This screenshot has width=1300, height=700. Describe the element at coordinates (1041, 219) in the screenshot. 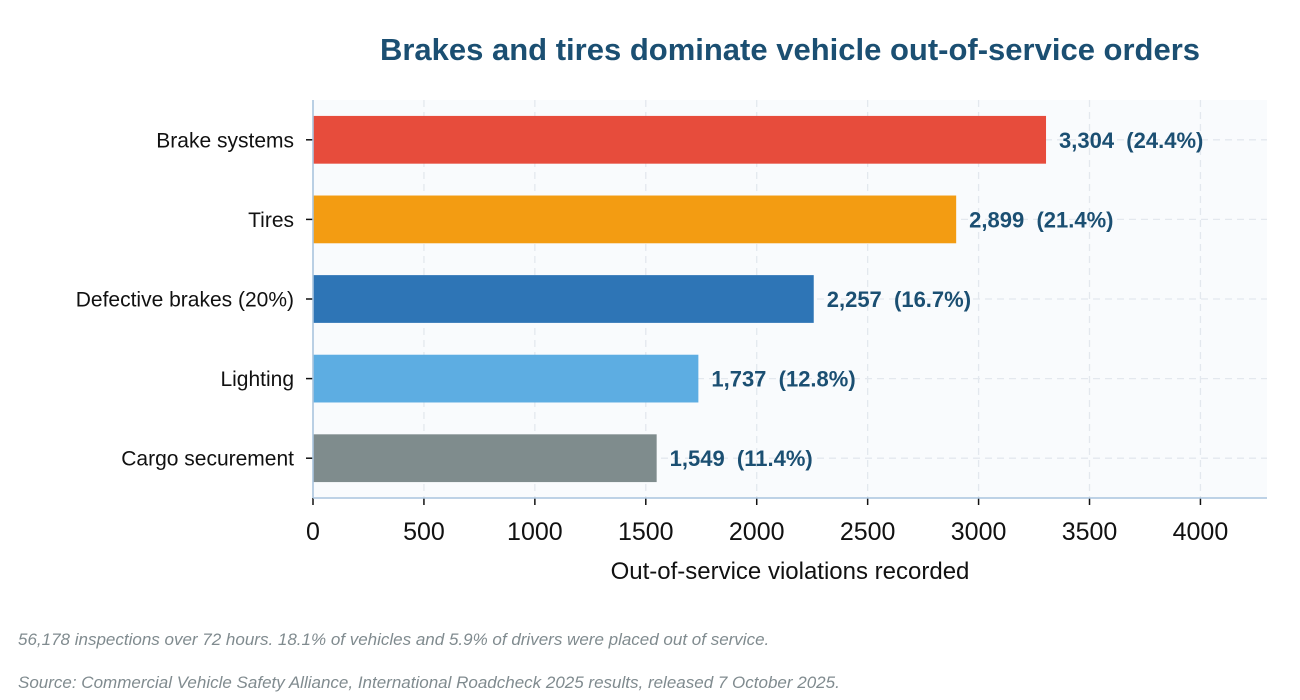

I see `bar-value-label: 2,899 (21.4%)` at that location.